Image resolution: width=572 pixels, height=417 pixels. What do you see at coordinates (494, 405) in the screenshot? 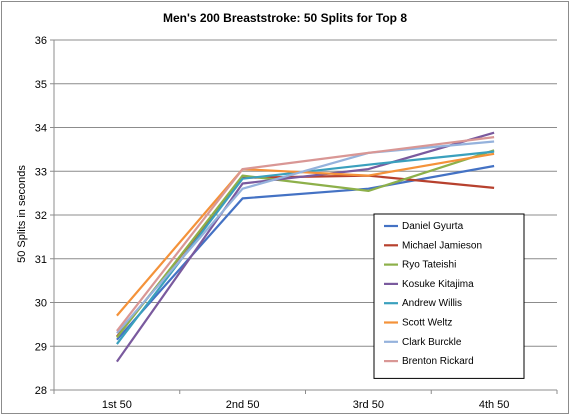
I see `x-tick-label: 4th 50` at bounding box center [494, 405].